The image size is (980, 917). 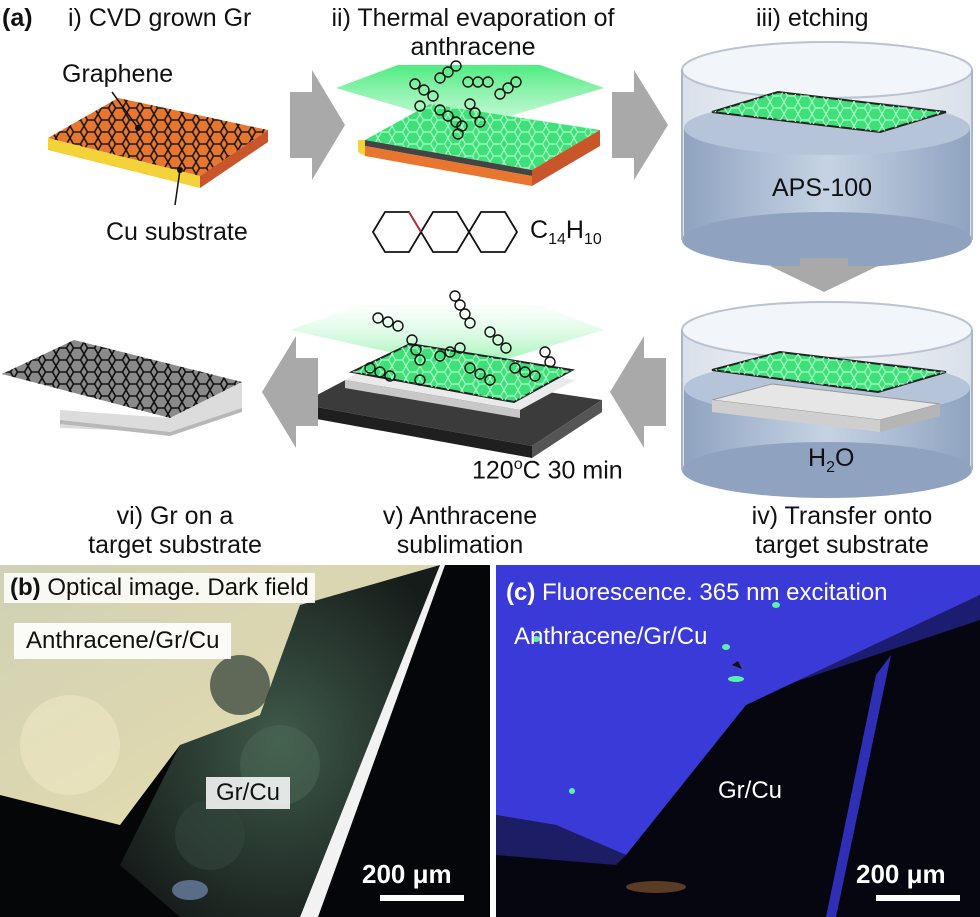 I want to click on step-5-line-1: v) Anthracene, so click(x=460, y=516).